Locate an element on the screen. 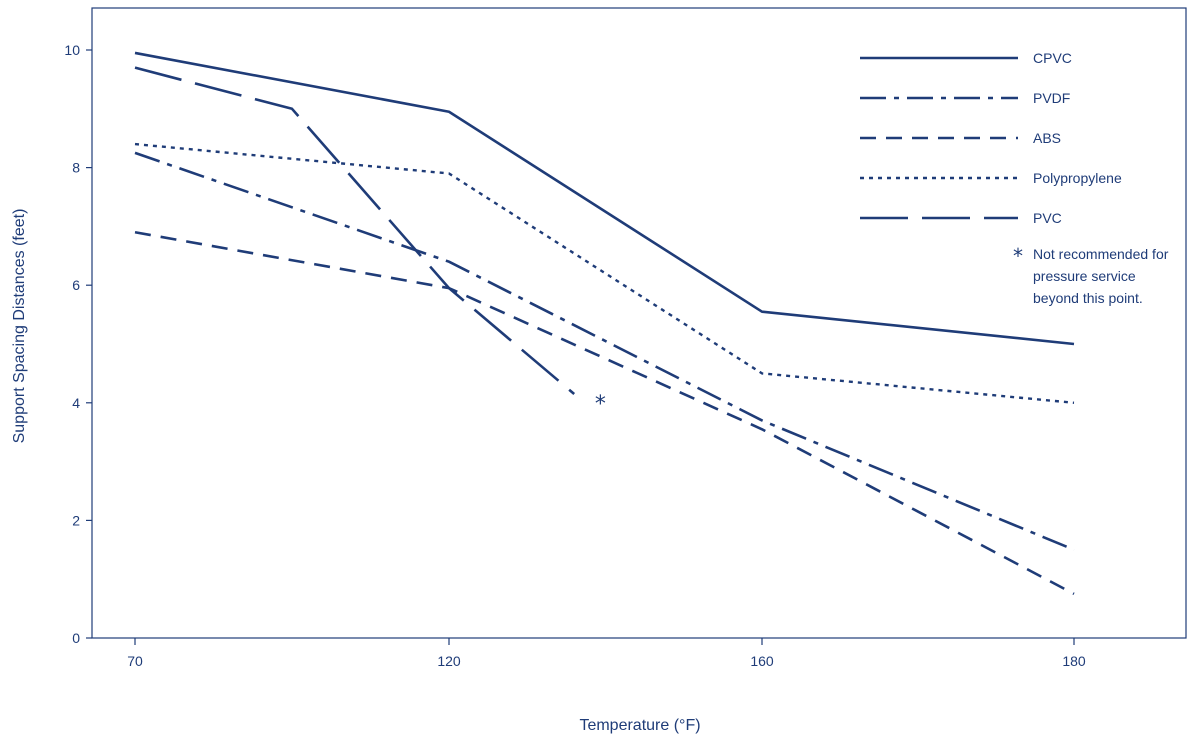  legend-label-cpvc: CPVC is located at coordinates (1052, 58).